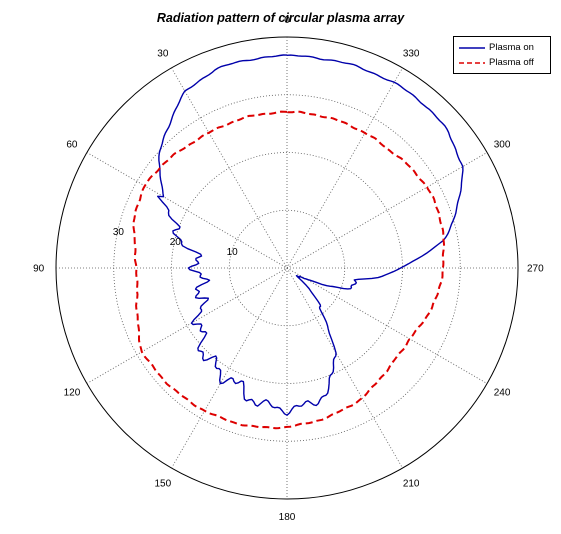 The height and width of the screenshot is (534, 561). Describe the element at coordinates (287, 517) in the screenshot. I see `angle-tick-label: 180` at that location.